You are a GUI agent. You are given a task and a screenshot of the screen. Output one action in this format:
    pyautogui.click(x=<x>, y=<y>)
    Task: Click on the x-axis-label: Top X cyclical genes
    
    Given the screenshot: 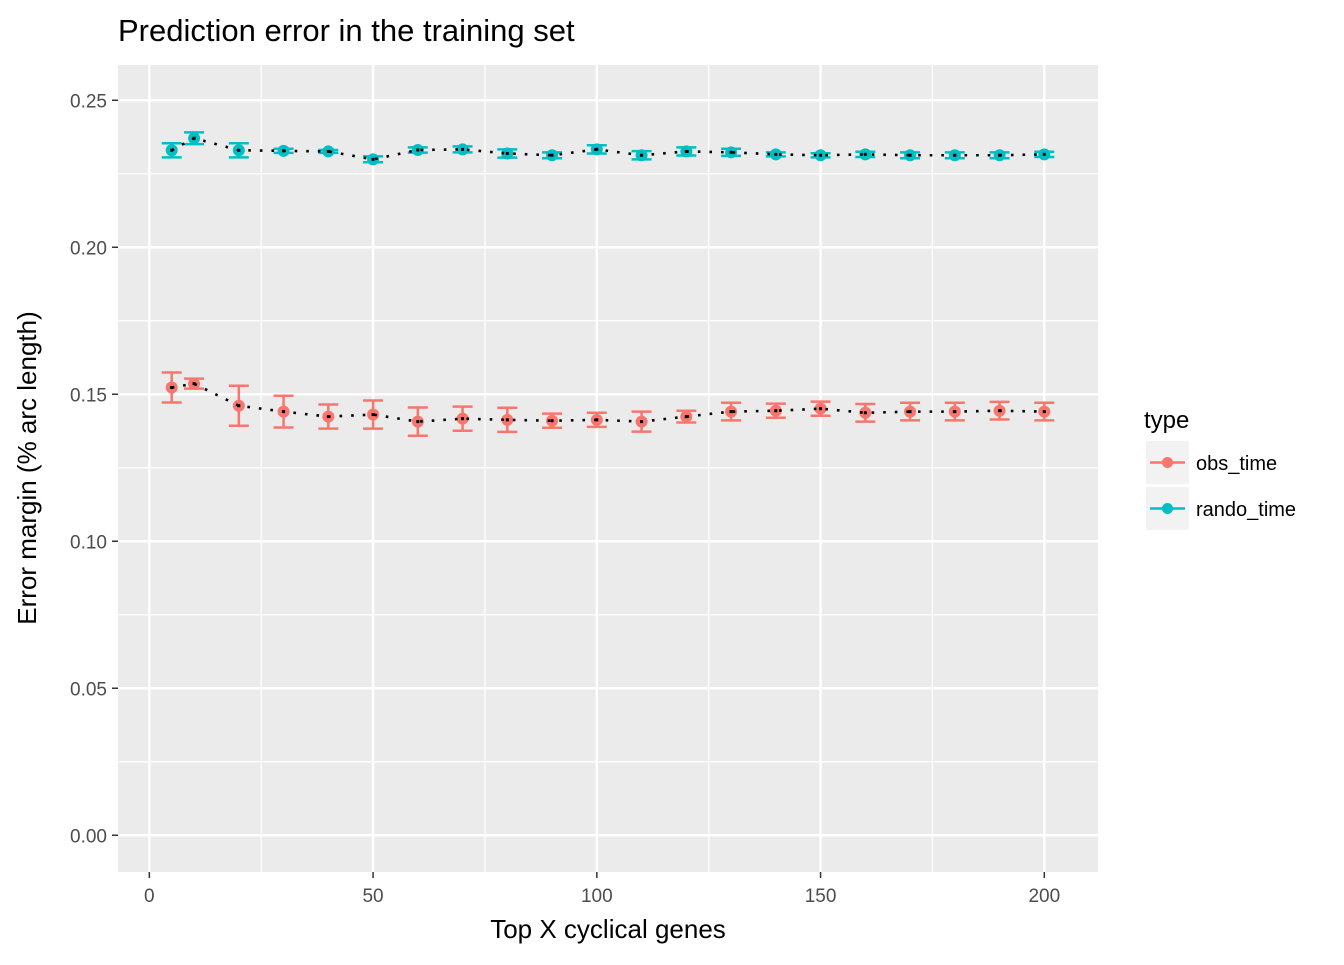 What is the action you would take?
    pyautogui.click(x=608, y=929)
    